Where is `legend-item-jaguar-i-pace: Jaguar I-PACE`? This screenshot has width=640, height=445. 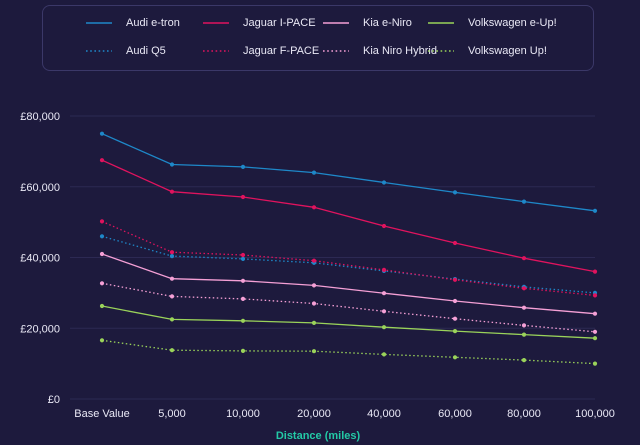
legend-item-jaguar-i-pace: Jaguar I-PACE is located at coordinates (259, 23).